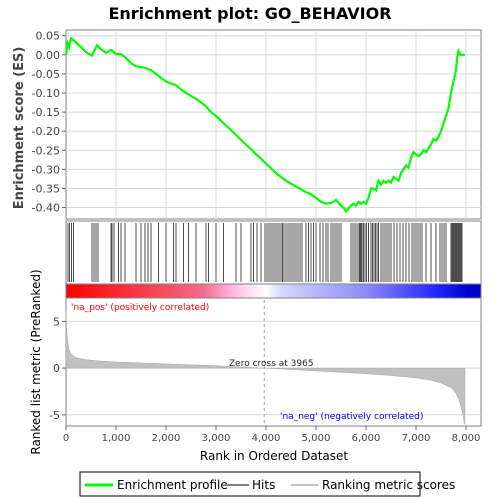 Image resolution: width=500 pixels, height=500 pixels. I want to click on legend-hits-label: Hits, so click(263, 485).